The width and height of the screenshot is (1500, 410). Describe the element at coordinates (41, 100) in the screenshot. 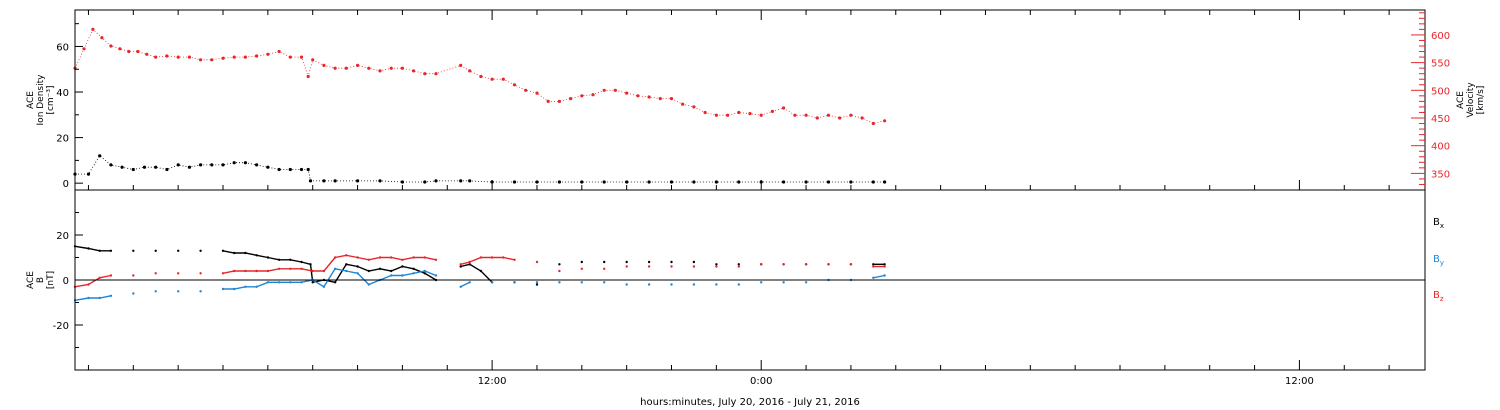

I see `density-axis-label-line: Ion Density` at that location.